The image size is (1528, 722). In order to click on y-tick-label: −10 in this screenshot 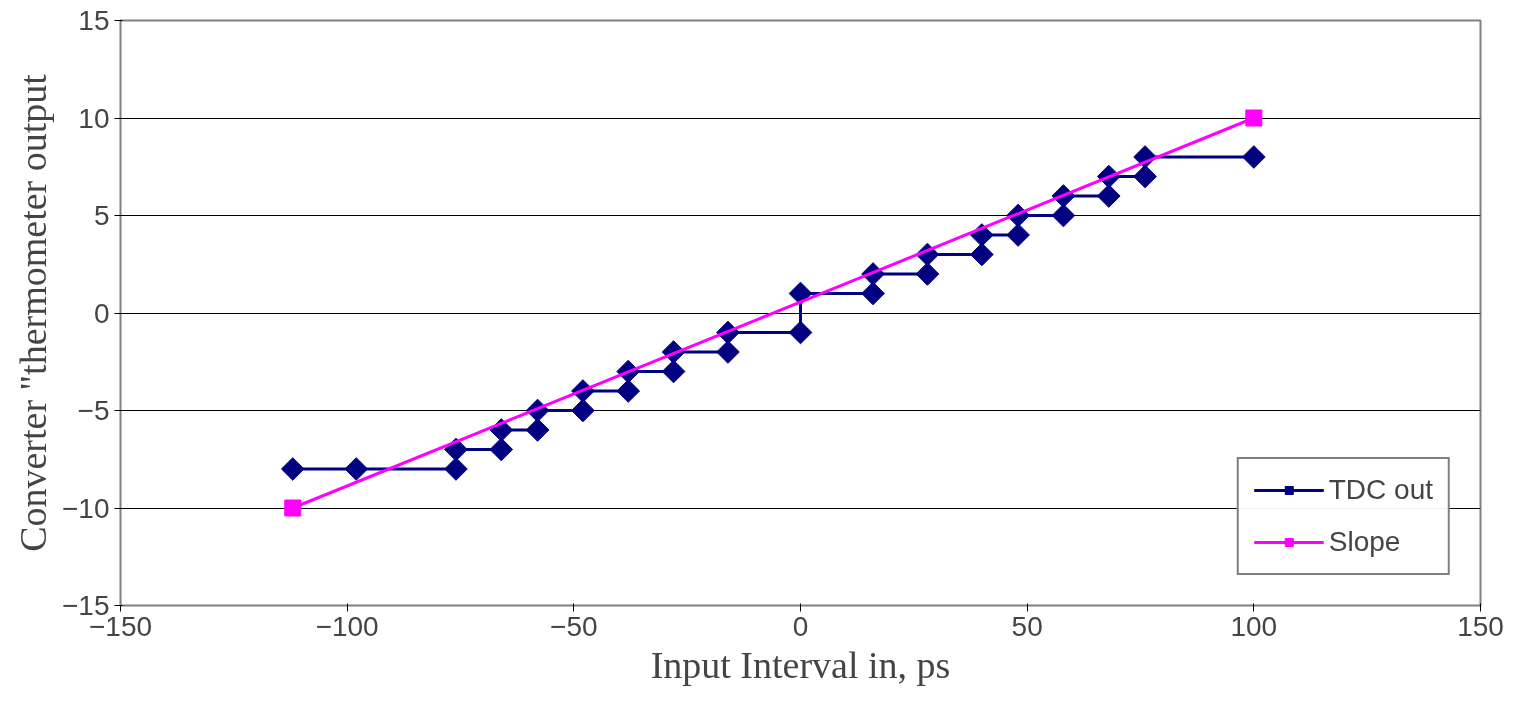, I will do `click(86, 508)`.